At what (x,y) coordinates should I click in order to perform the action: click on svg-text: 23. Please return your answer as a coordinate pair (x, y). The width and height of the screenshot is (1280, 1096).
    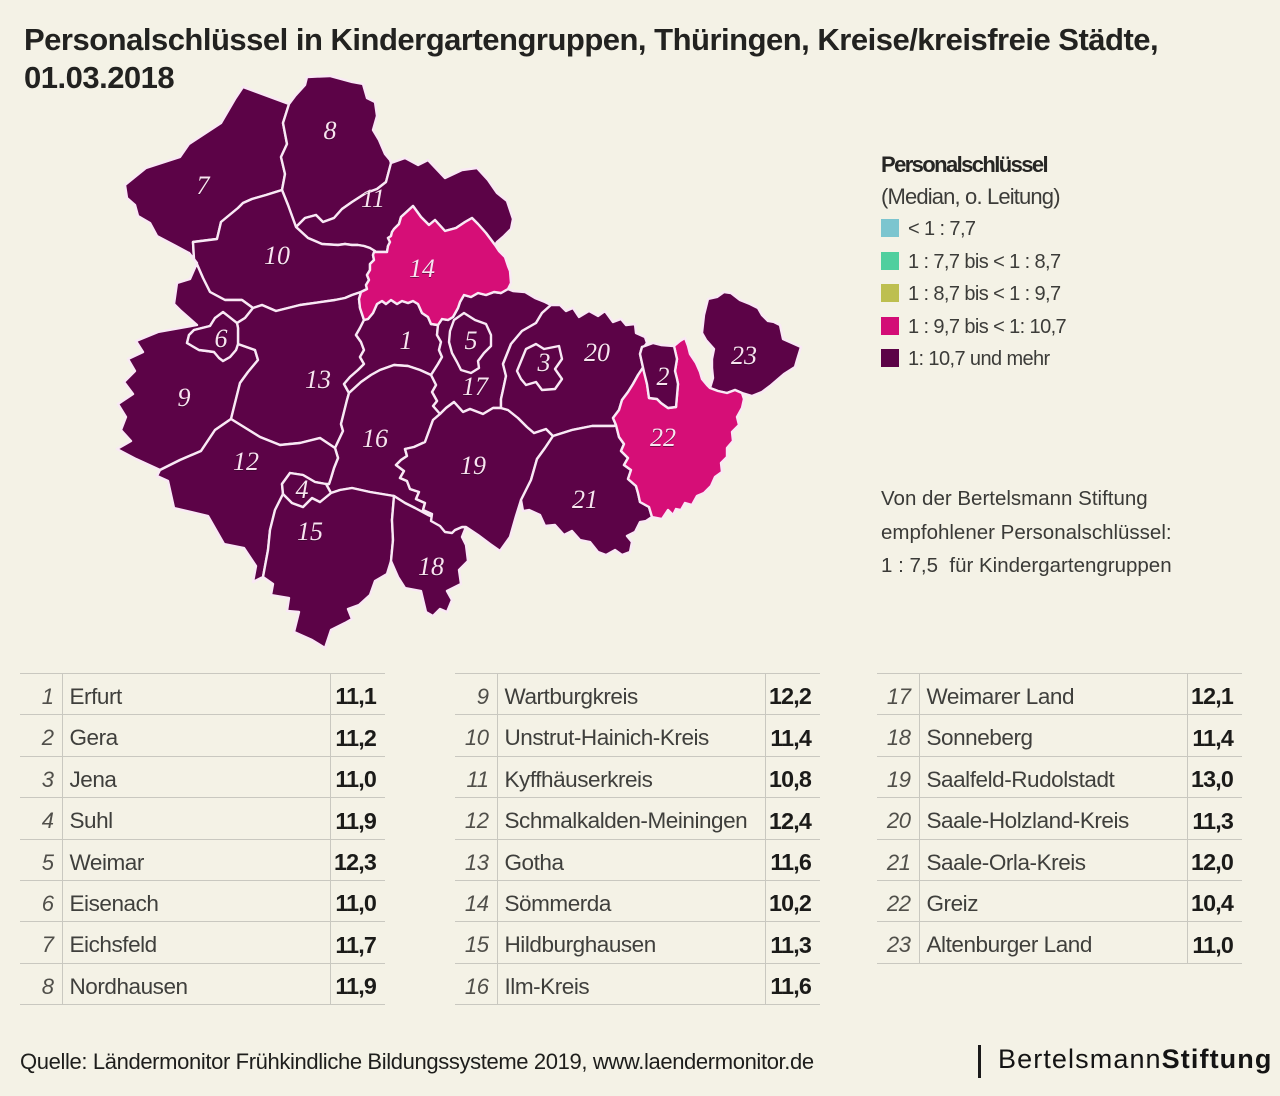
    Looking at the image, I should click on (744, 355).